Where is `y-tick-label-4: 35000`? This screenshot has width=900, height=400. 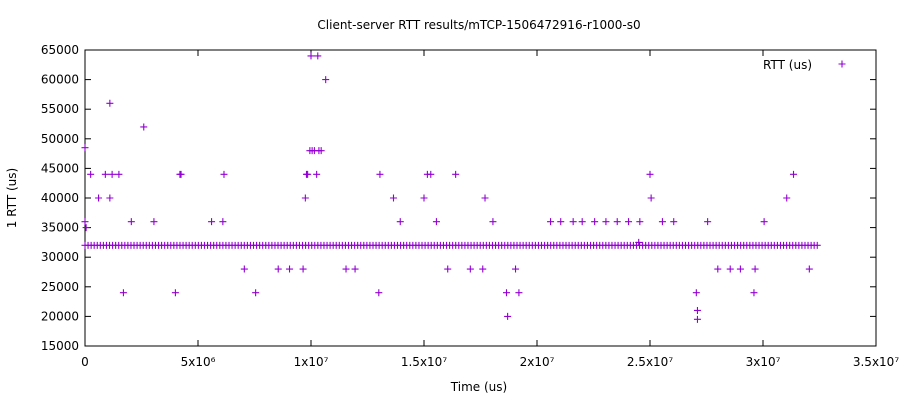
y-tick-label-4: 35000 is located at coordinates (60, 228).